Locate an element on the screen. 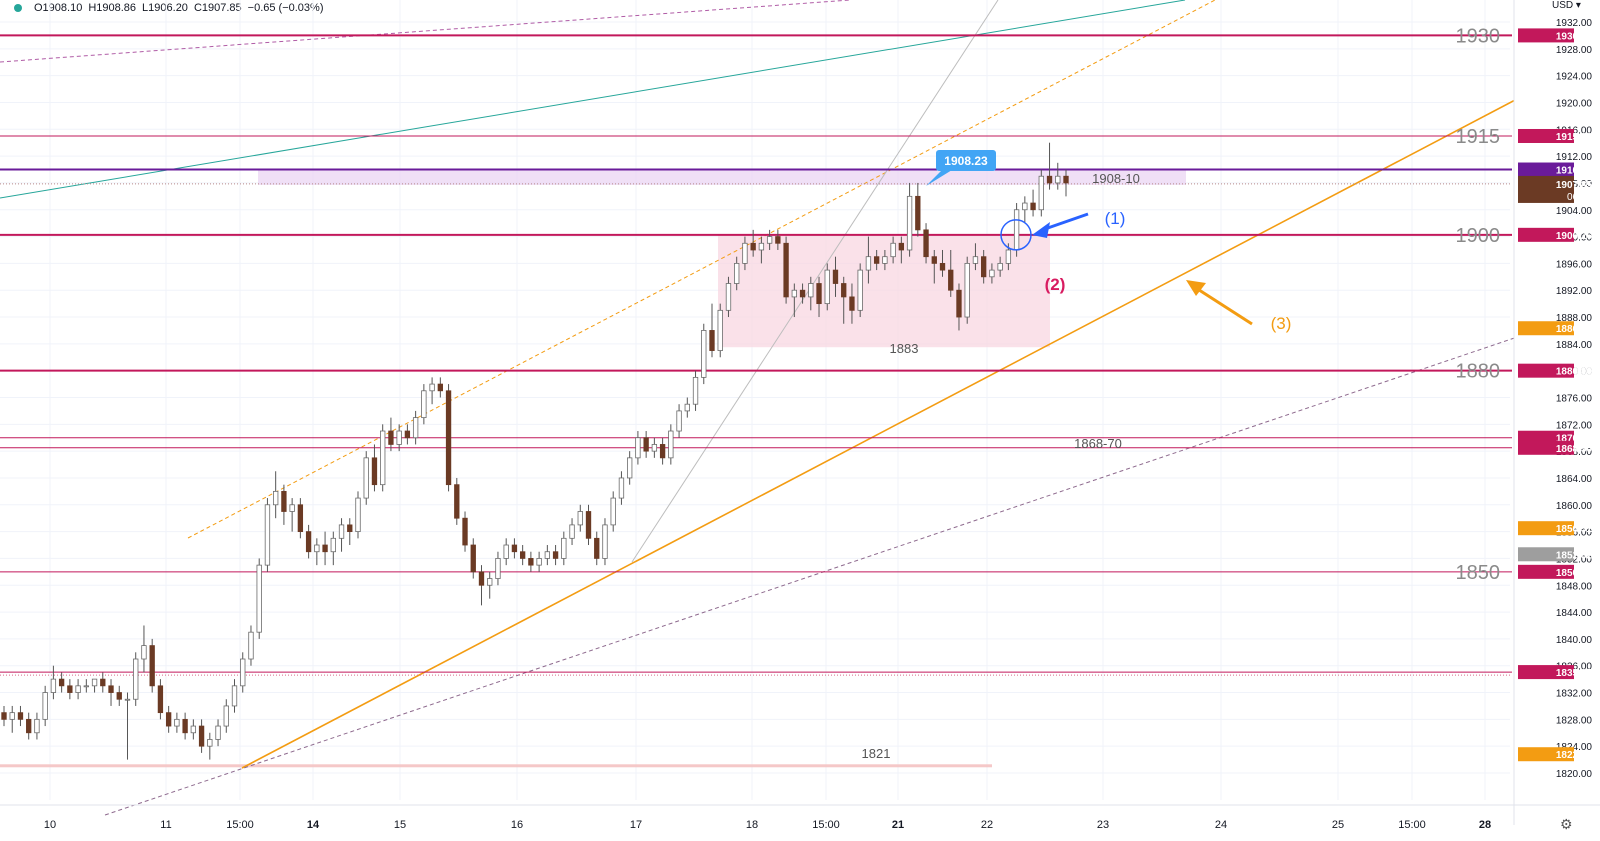  price-tick-label: 1844.00 is located at coordinates (1574, 613).